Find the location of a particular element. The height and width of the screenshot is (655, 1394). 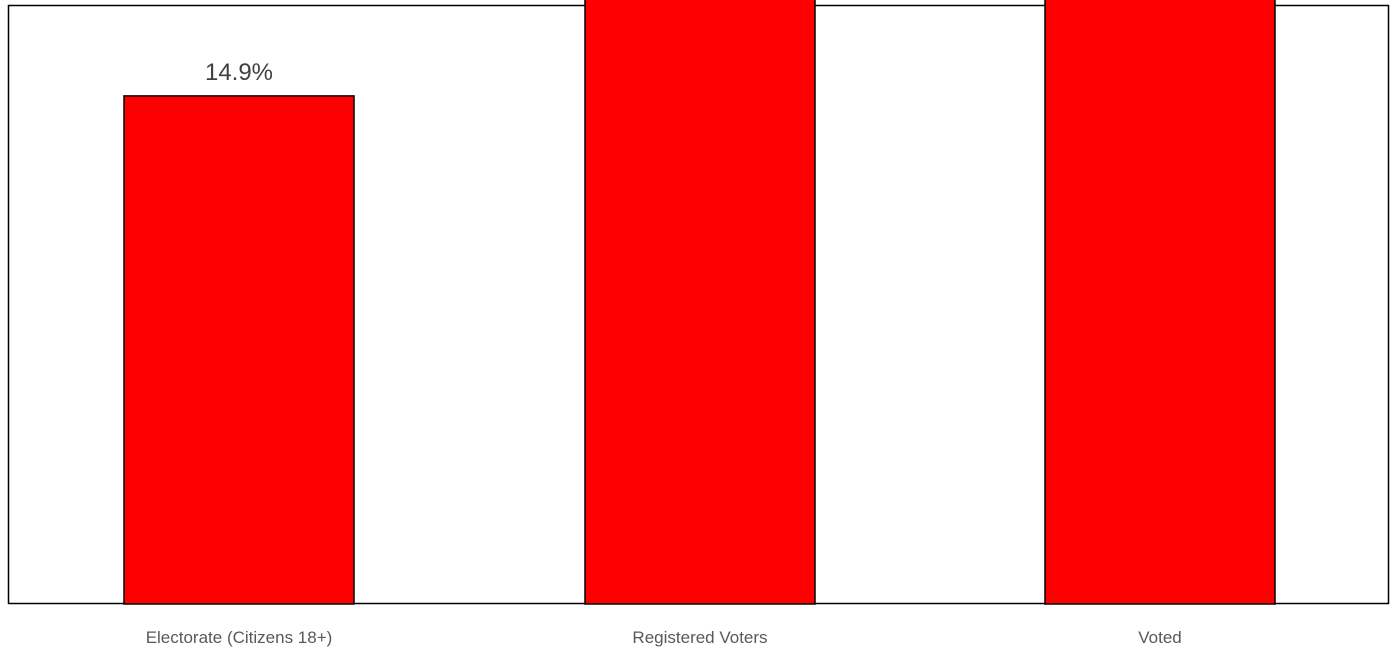

x-tick-label-1: Electorate (Citizens 18+) is located at coordinates (239, 637).